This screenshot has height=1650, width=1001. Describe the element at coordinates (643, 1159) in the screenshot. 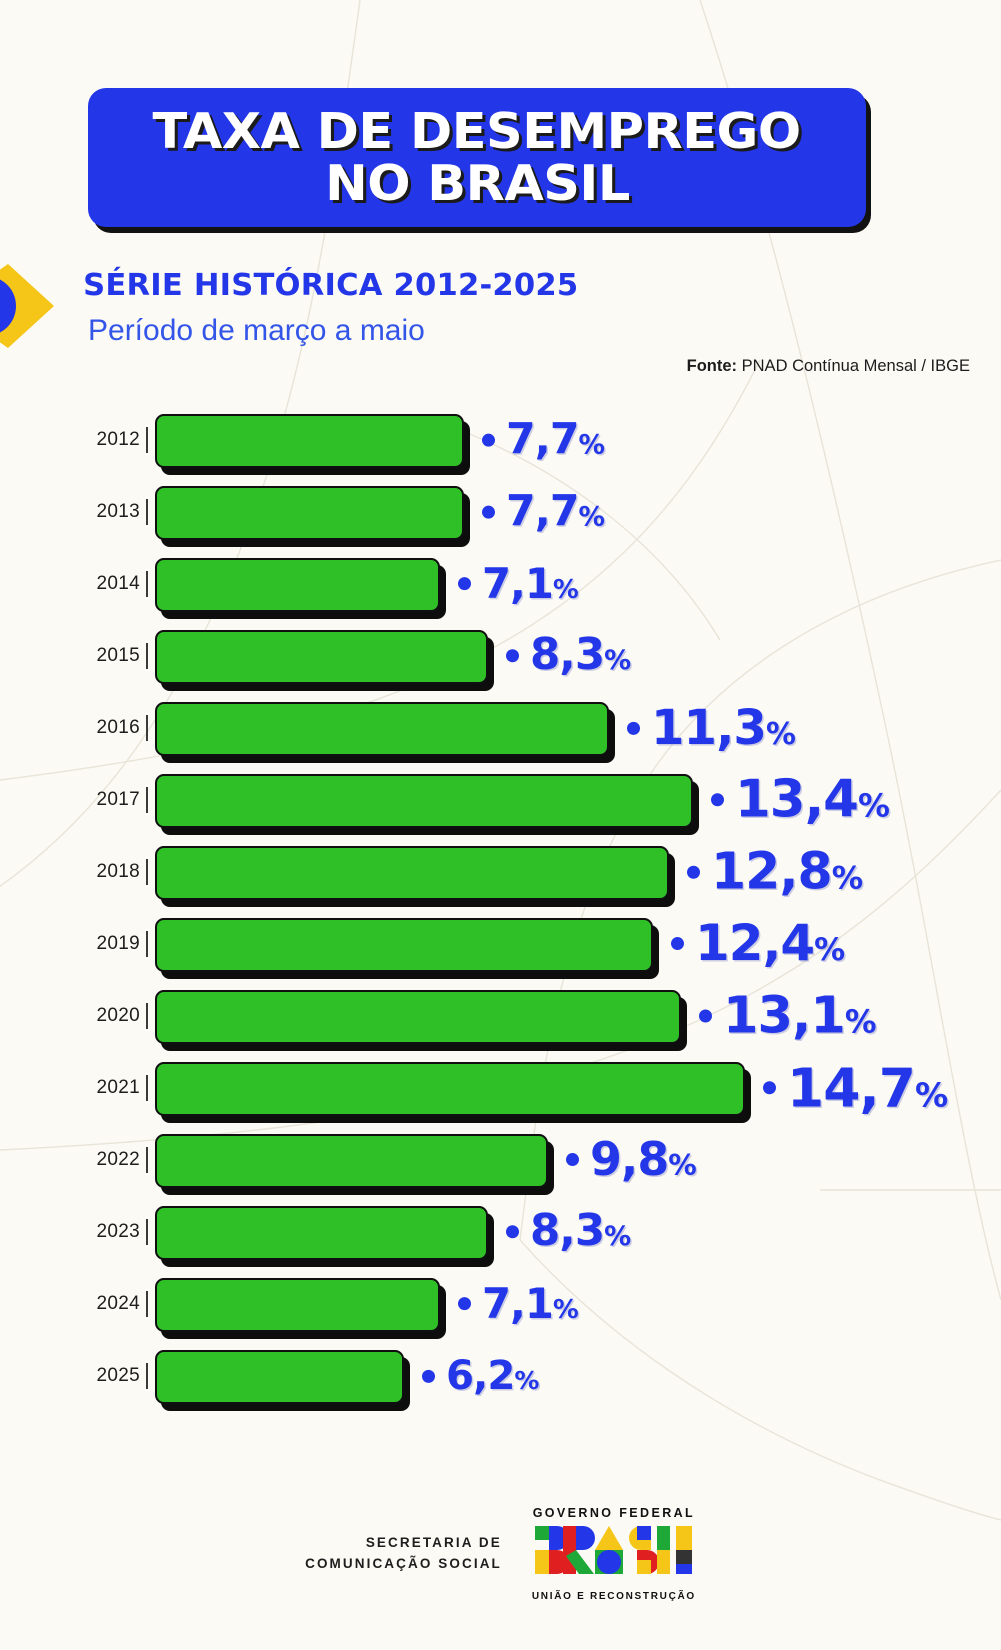

I see `value-label: 9,8%` at that location.